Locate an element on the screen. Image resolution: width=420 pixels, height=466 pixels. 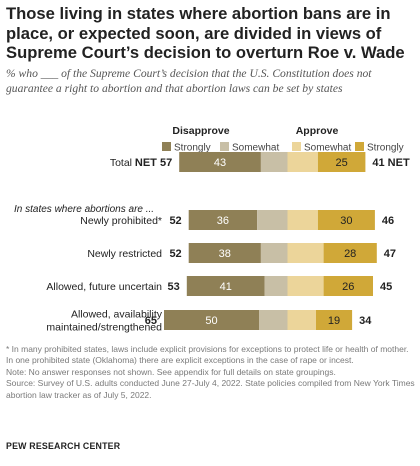
value-label-strongly-disapprove: 43 is located at coordinates (220, 163).